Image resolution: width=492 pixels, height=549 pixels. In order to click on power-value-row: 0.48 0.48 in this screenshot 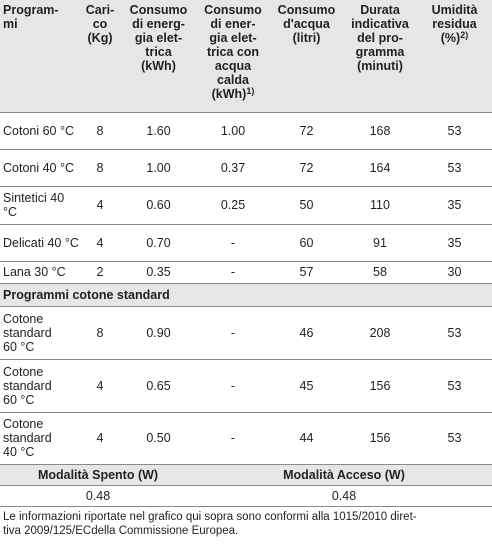, I will do `click(246, 496)`.